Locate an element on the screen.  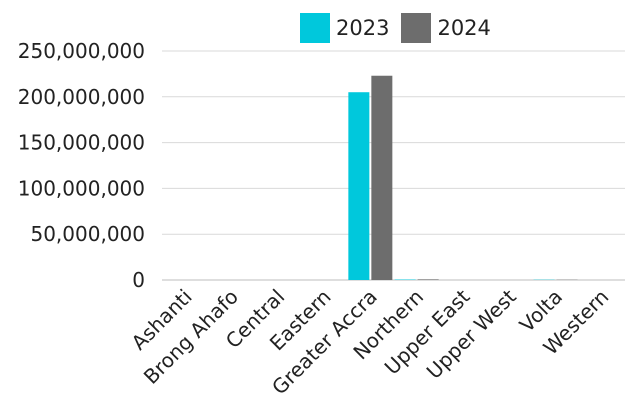
legend-item-2024: 2024 is located at coordinates (446, 28).